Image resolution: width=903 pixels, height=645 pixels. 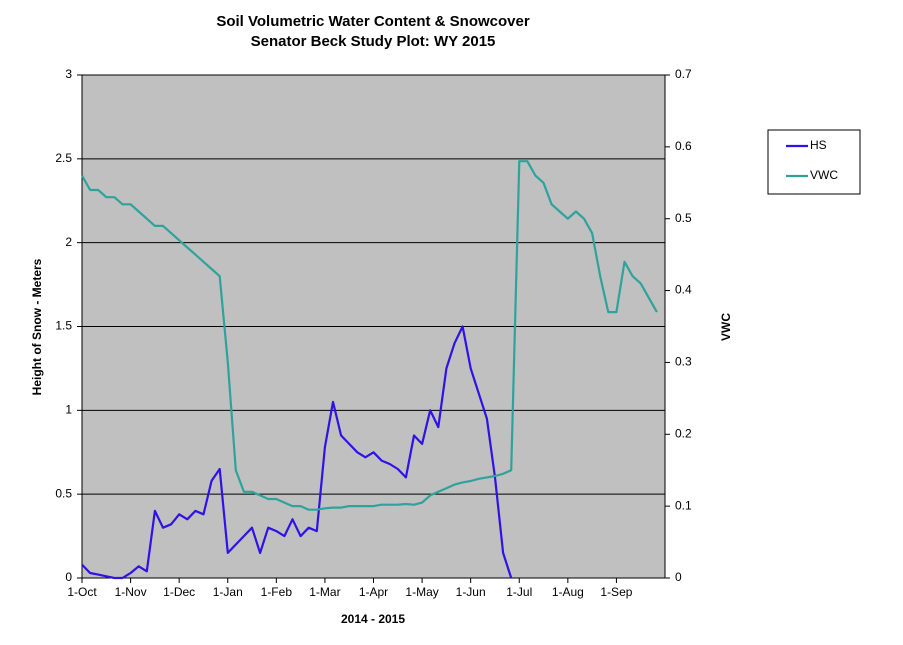 What do you see at coordinates (179, 592) in the screenshot?
I see `x-tick-label: 1-Dec` at bounding box center [179, 592].